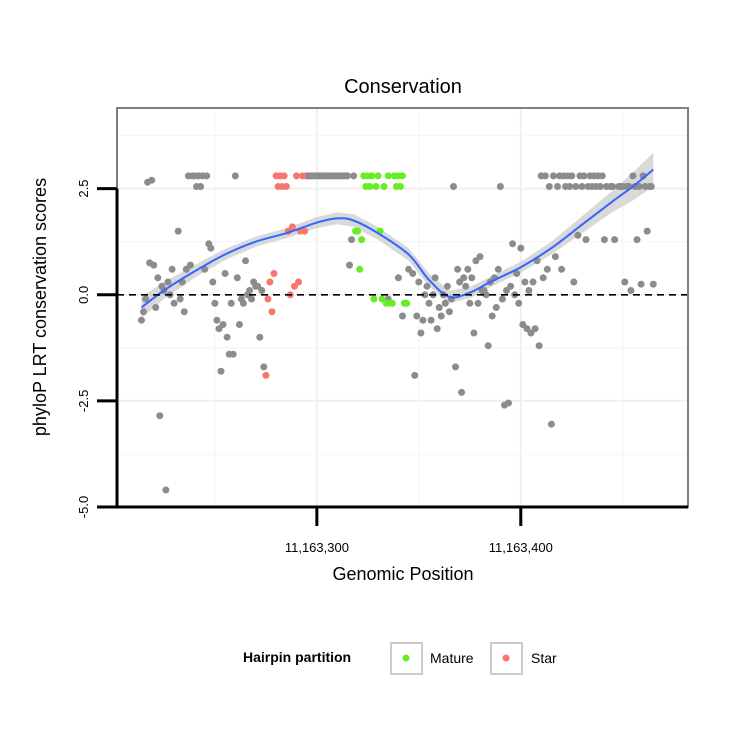 This screenshot has height=750, width=750. I want to click on legend: Hairpin partition Mature Star, so click(400, 658).